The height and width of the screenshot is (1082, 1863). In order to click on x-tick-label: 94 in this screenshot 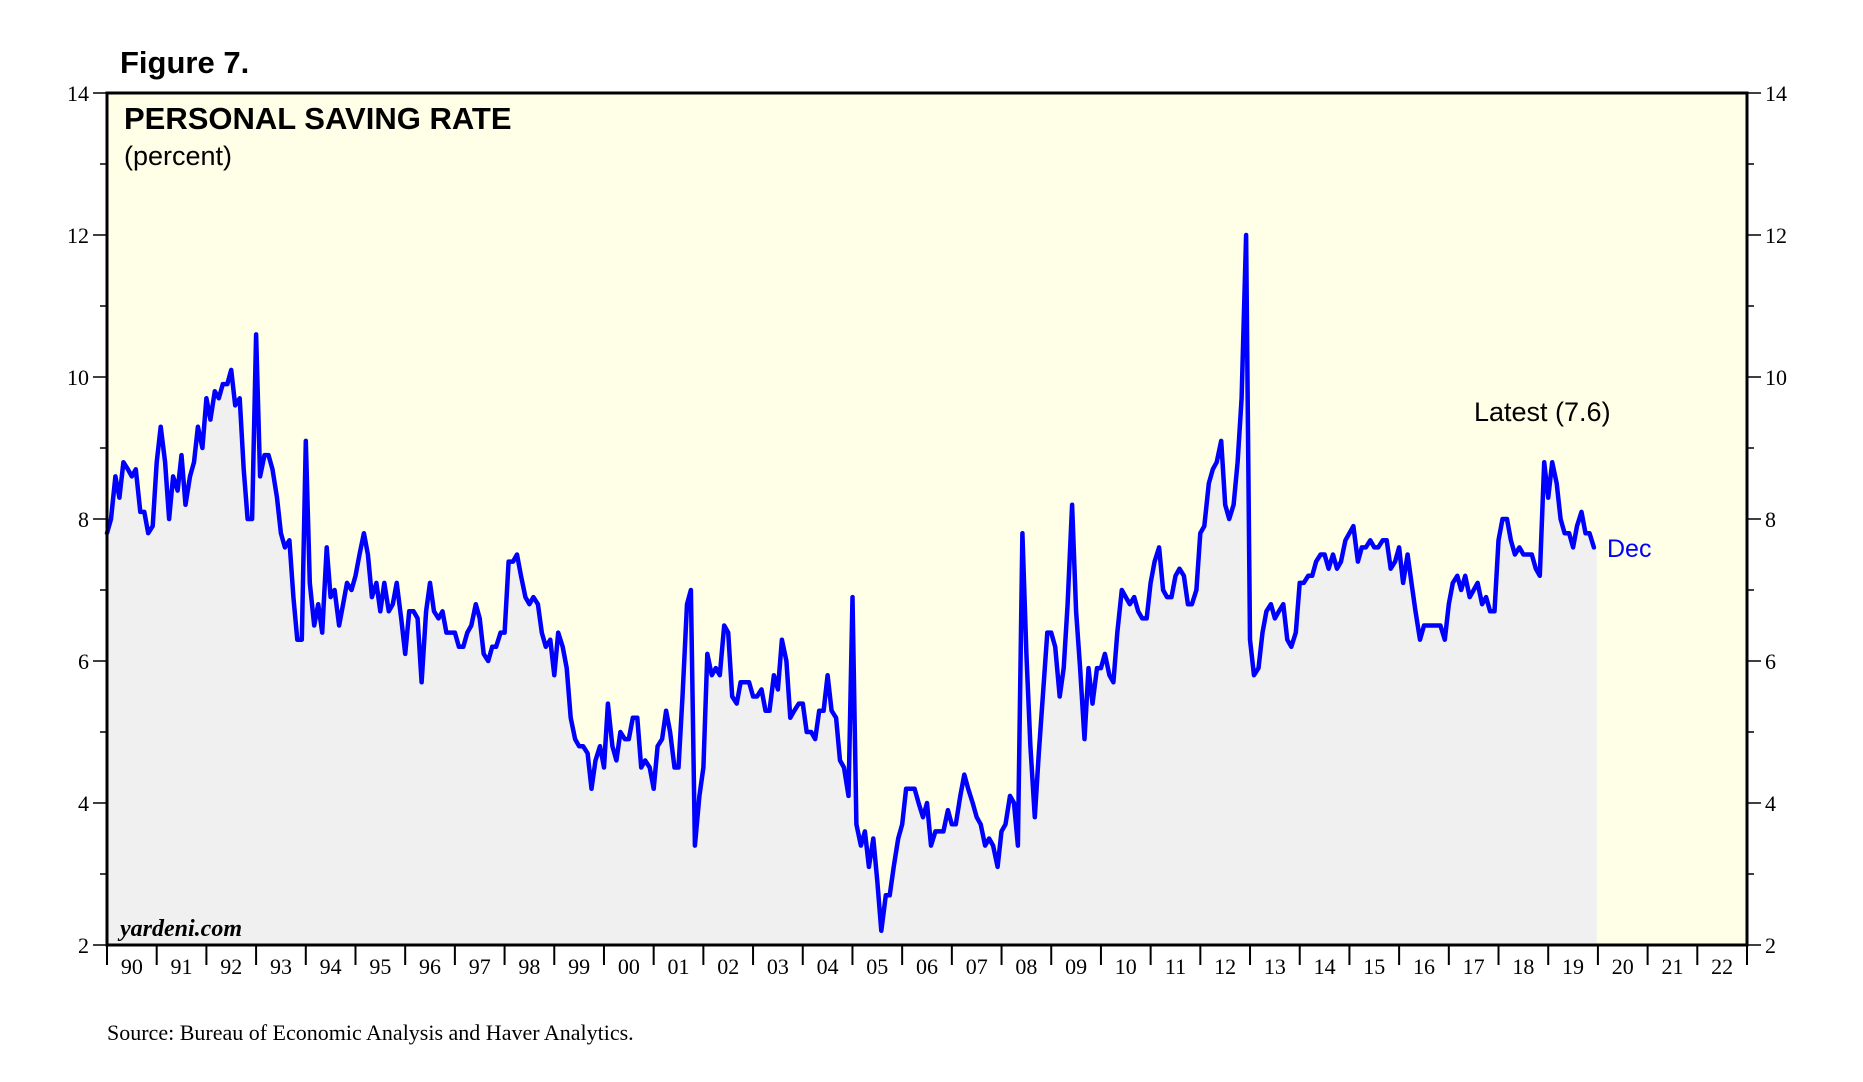, I will do `click(331, 966)`.